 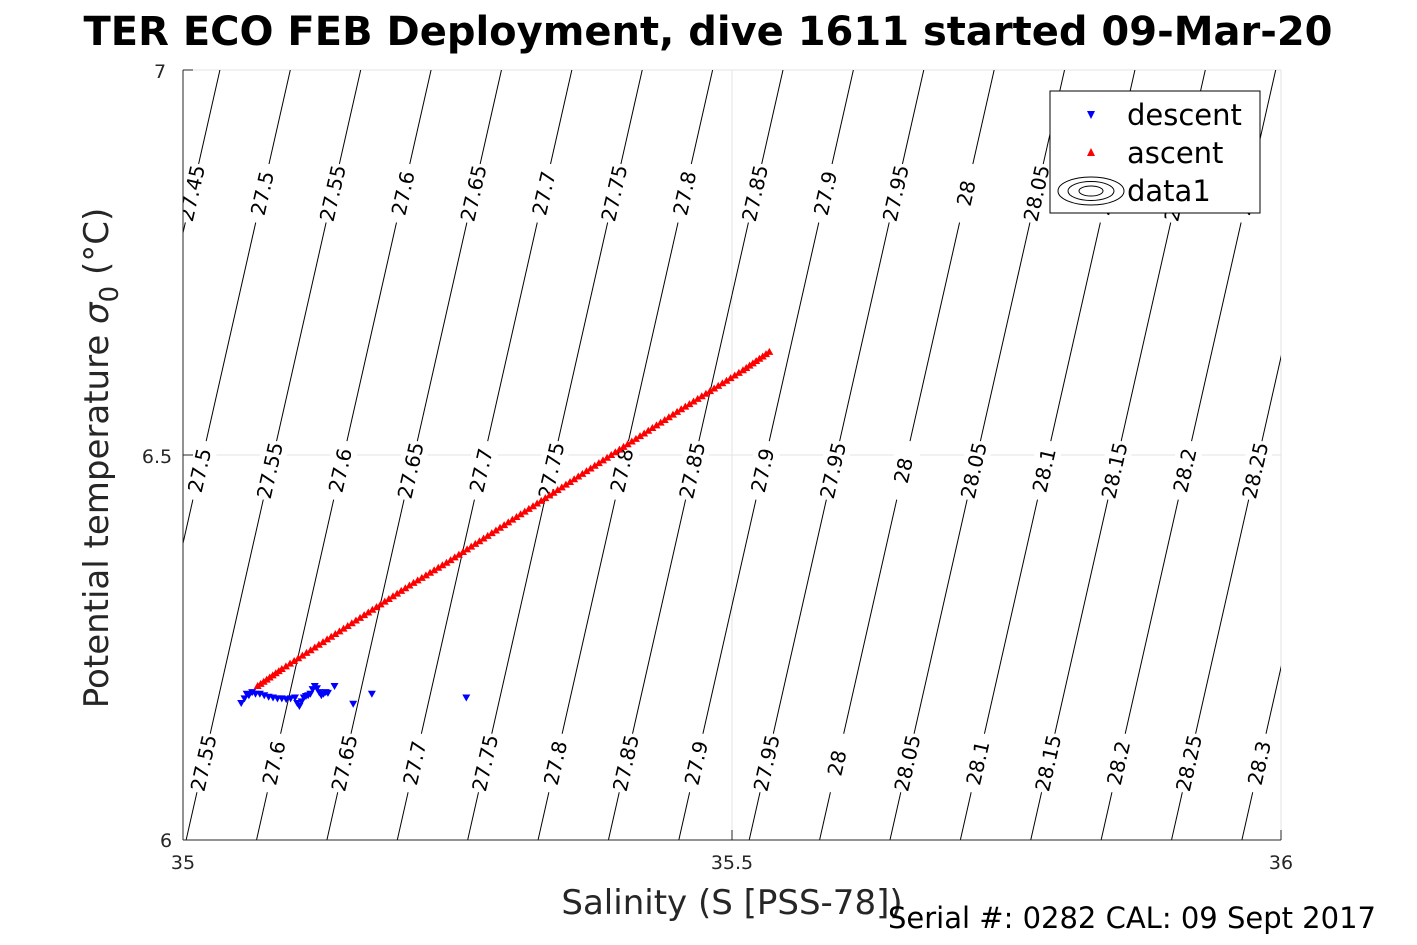 I want to click on y-tick-label: 7, so click(x=160, y=72).